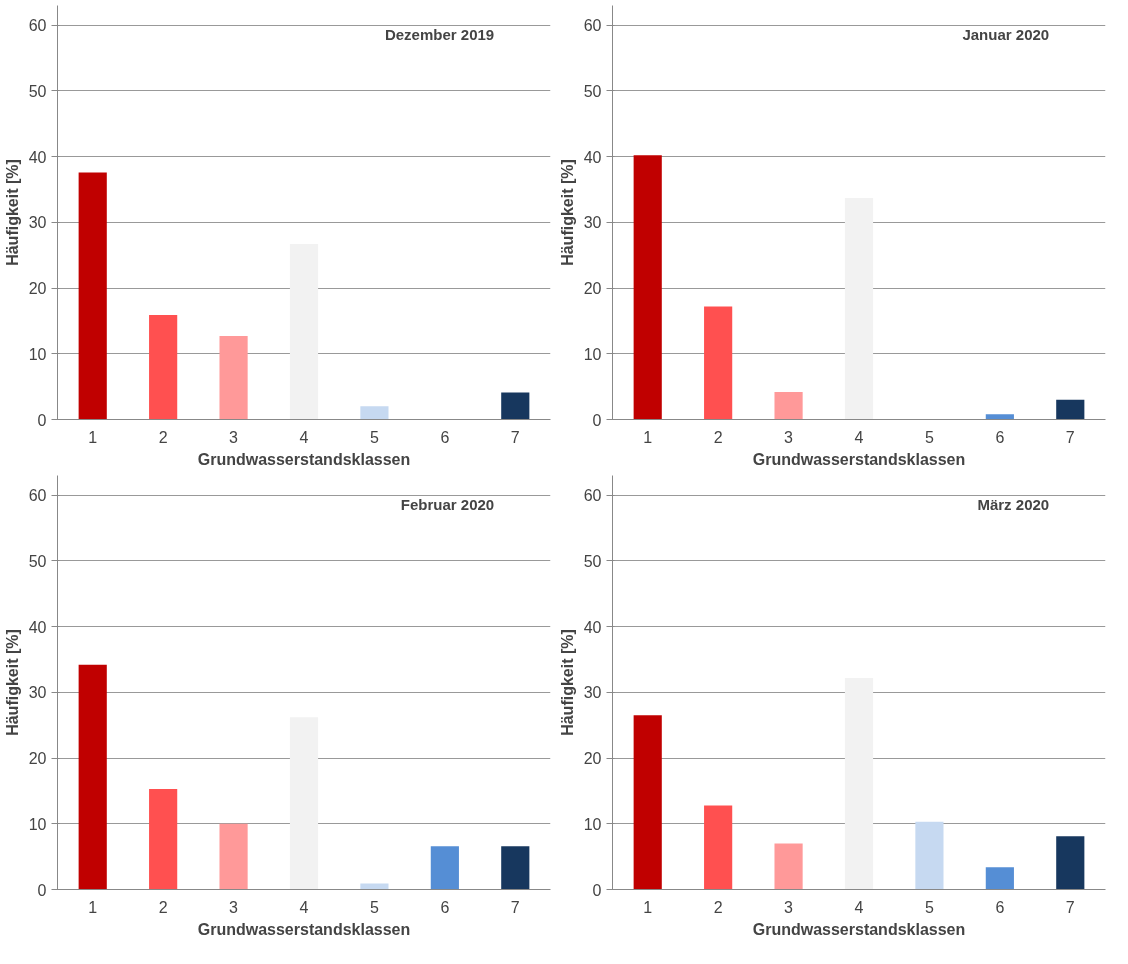 The height and width of the screenshot is (964, 1128). Describe the element at coordinates (1013, 504) in the screenshot. I see `text: März 2020` at that location.